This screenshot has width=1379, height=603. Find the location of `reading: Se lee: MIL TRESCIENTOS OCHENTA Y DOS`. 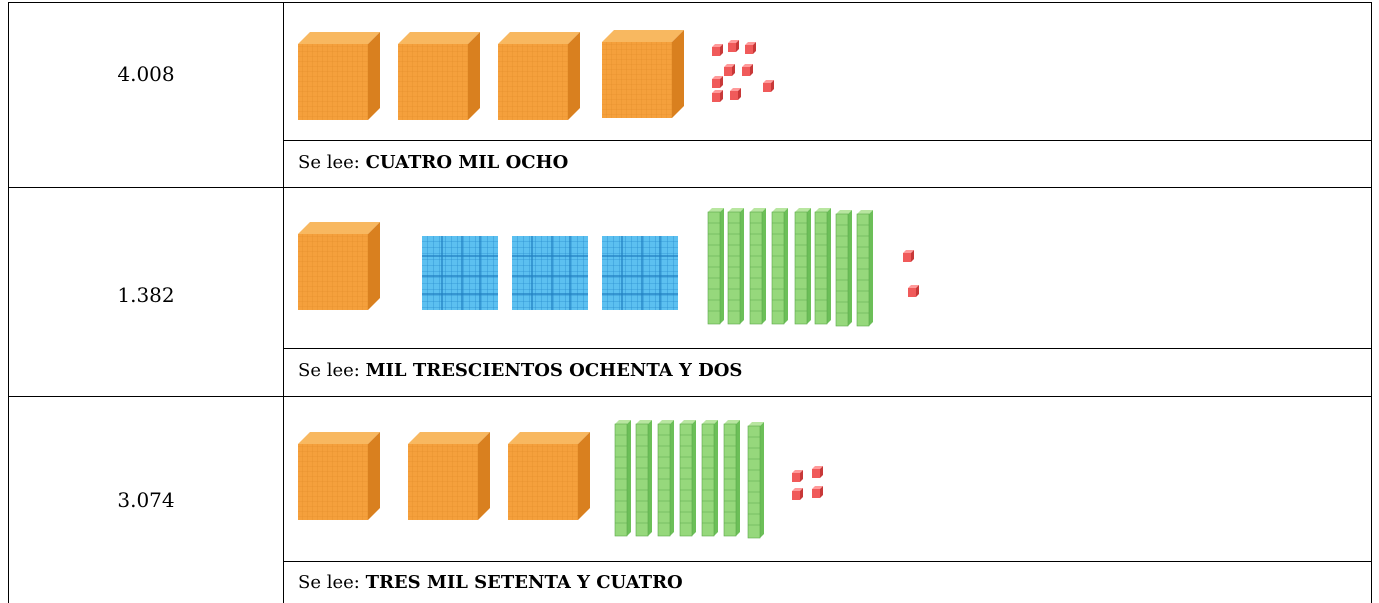

reading: Se lee: MIL TRESCIENTOS OCHENTA Y DOS is located at coordinates (520, 370).